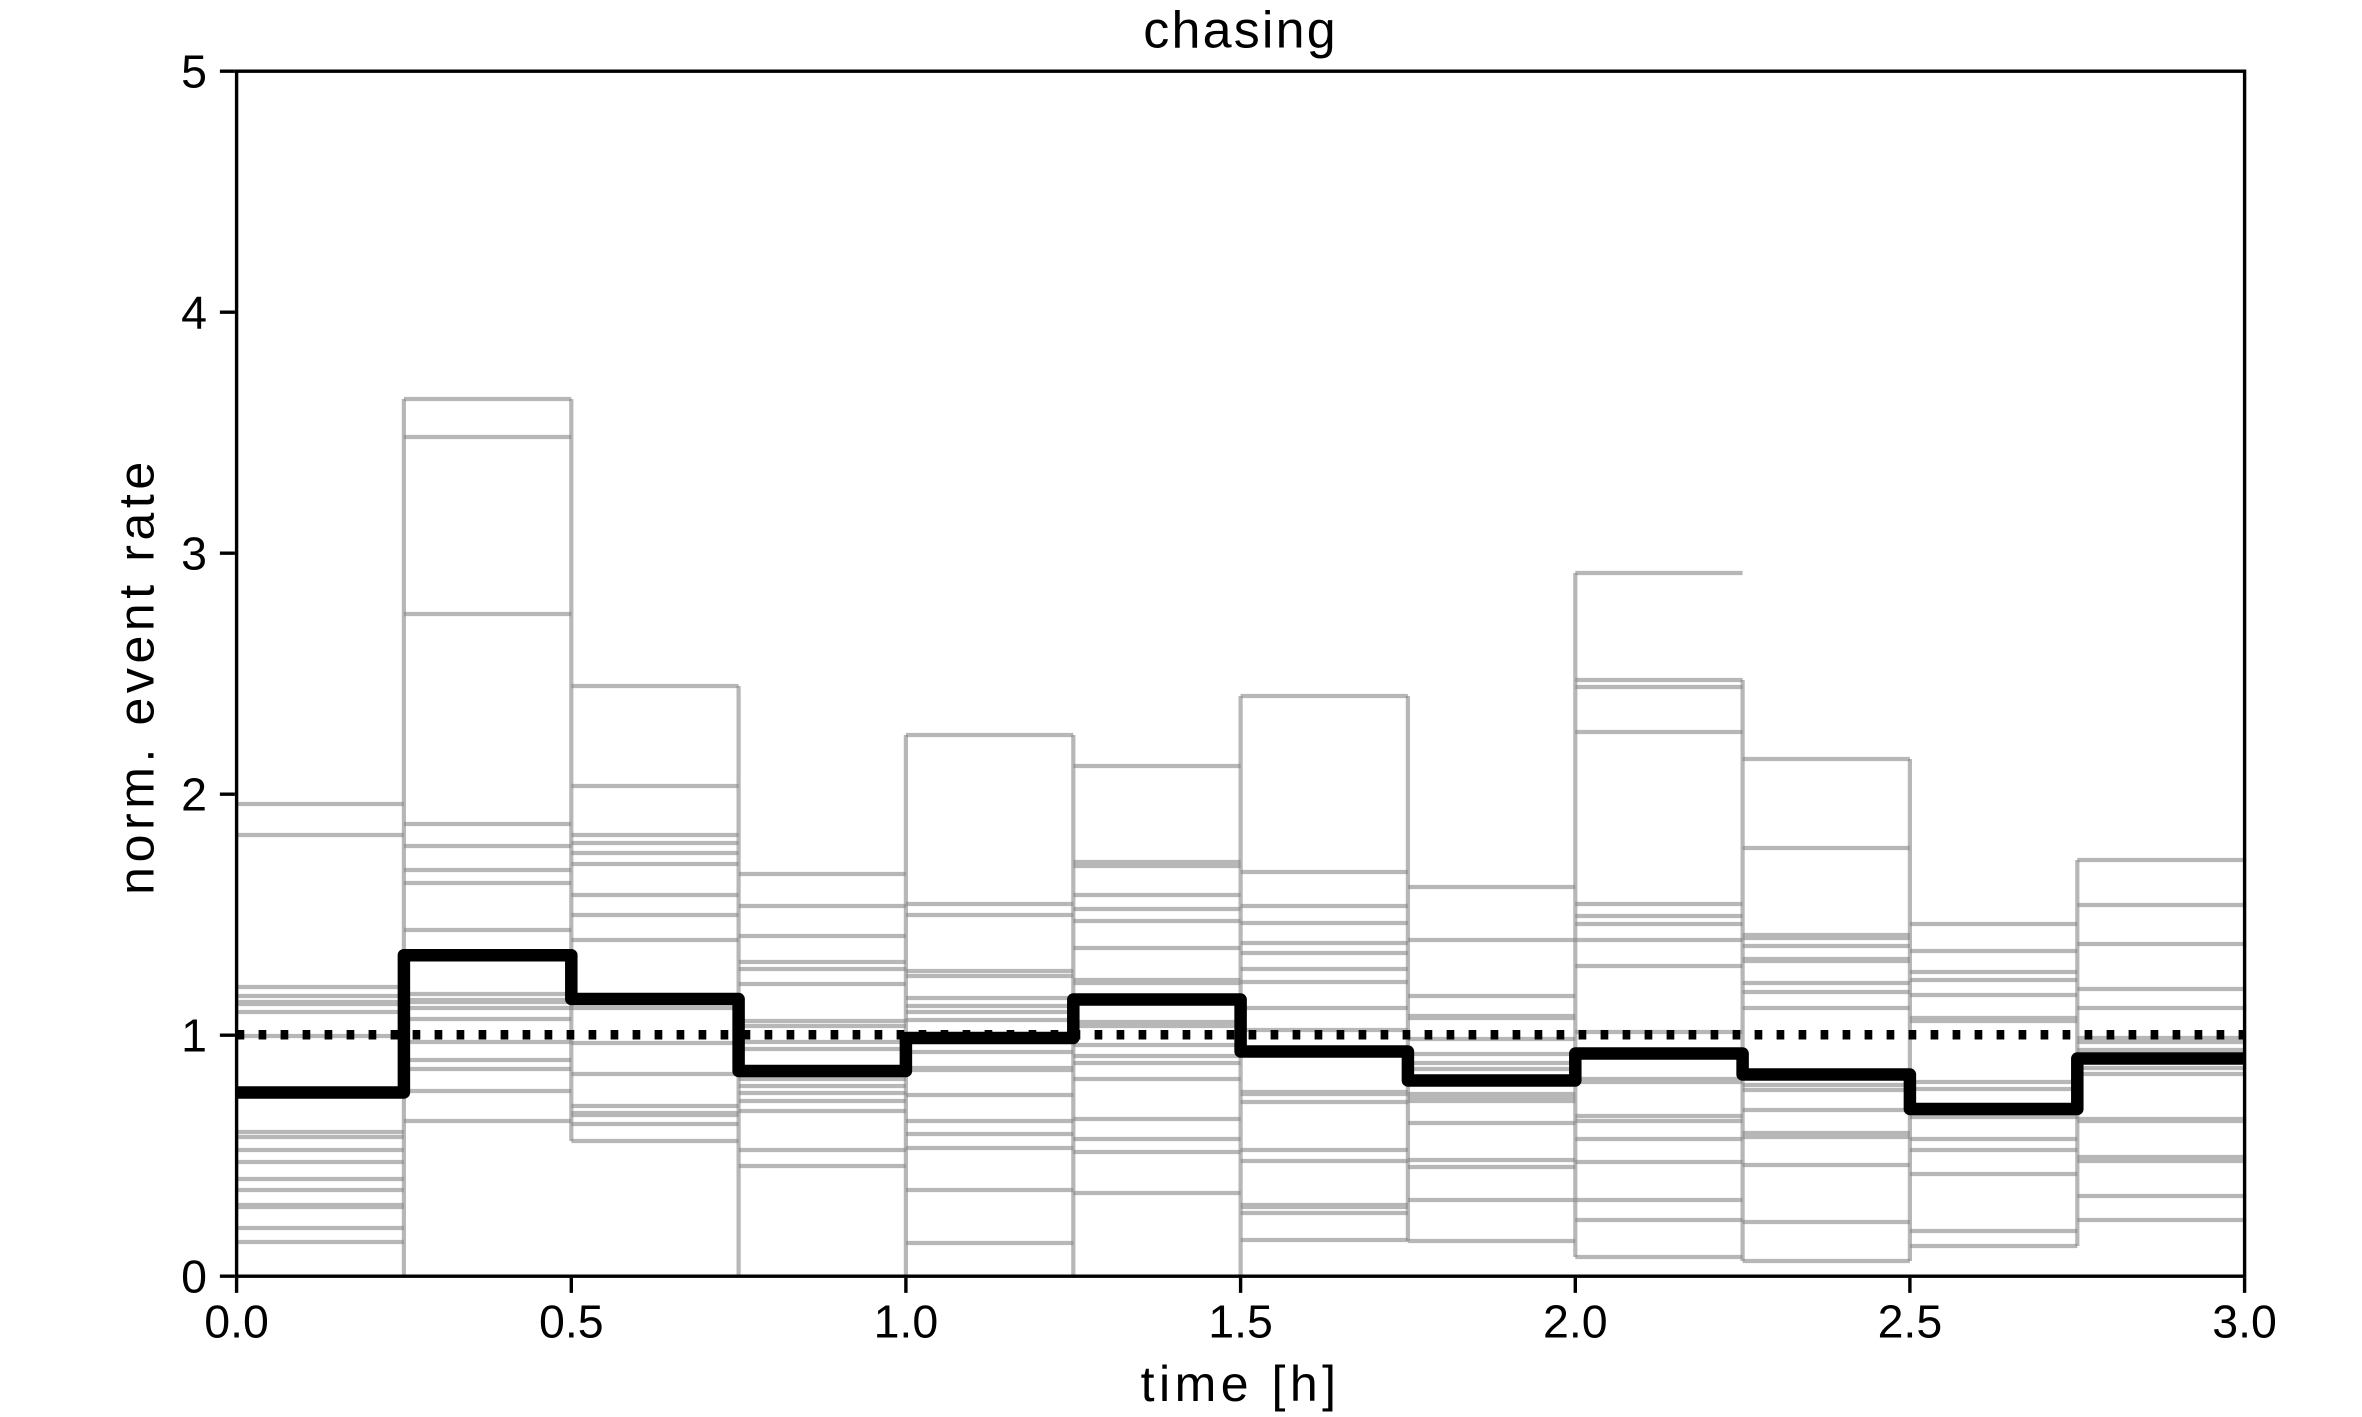 Image resolution: width=2362 pixels, height=1417 pixels. Describe the element at coordinates (194, 1277) in the screenshot. I see `svg-text: 0` at that location.